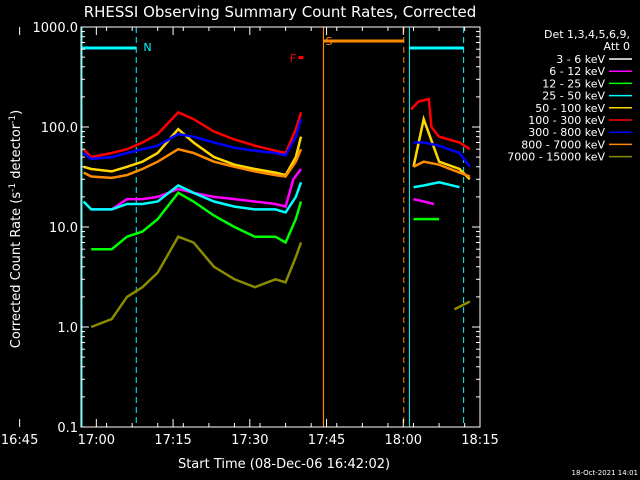 The width and height of the screenshot is (640, 480). I want to click on legend-header-line: Att 0, so click(617, 46).